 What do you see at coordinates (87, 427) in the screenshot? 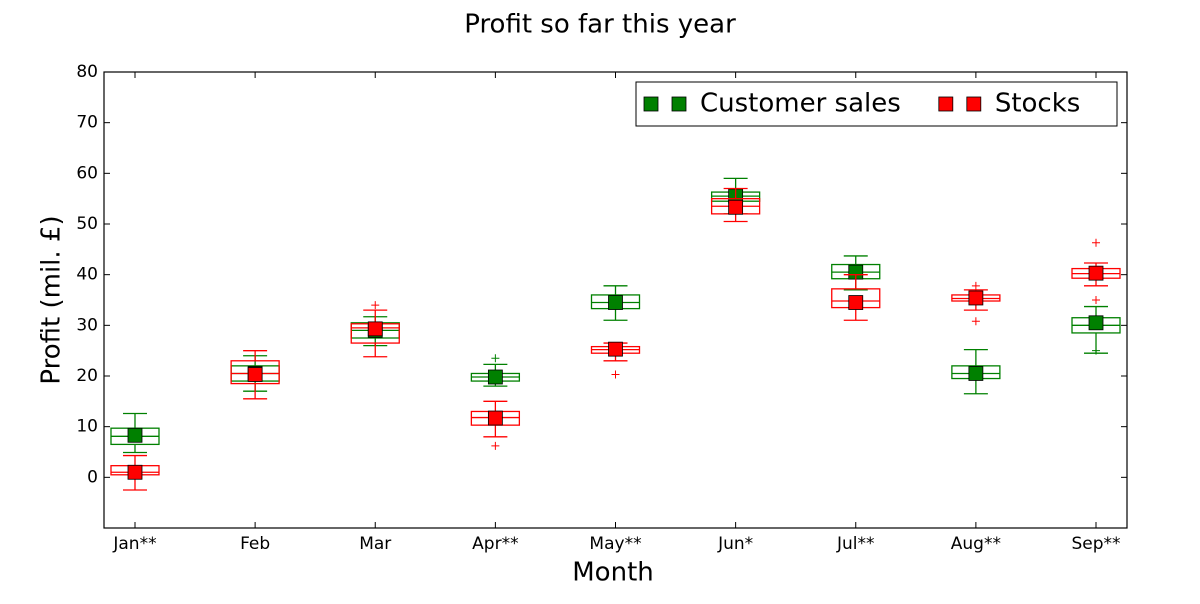
I see `y-tick-label: 10` at bounding box center [87, 427].